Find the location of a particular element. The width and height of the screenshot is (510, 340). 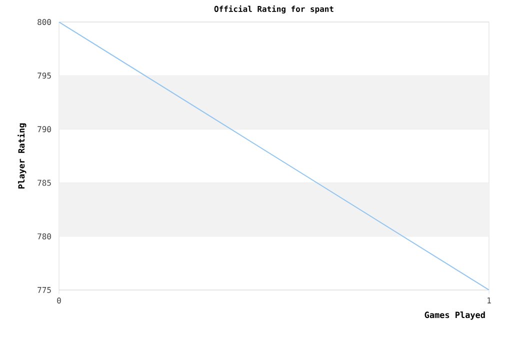

x-axis-title: Games Played is located at coordinates (454, 316).